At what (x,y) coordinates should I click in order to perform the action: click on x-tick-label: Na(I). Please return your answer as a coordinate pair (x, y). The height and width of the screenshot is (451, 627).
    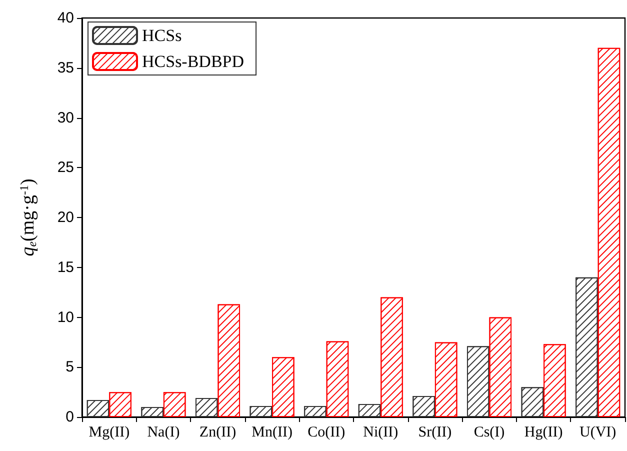
    Looking at the image, I should click on (163, 432).